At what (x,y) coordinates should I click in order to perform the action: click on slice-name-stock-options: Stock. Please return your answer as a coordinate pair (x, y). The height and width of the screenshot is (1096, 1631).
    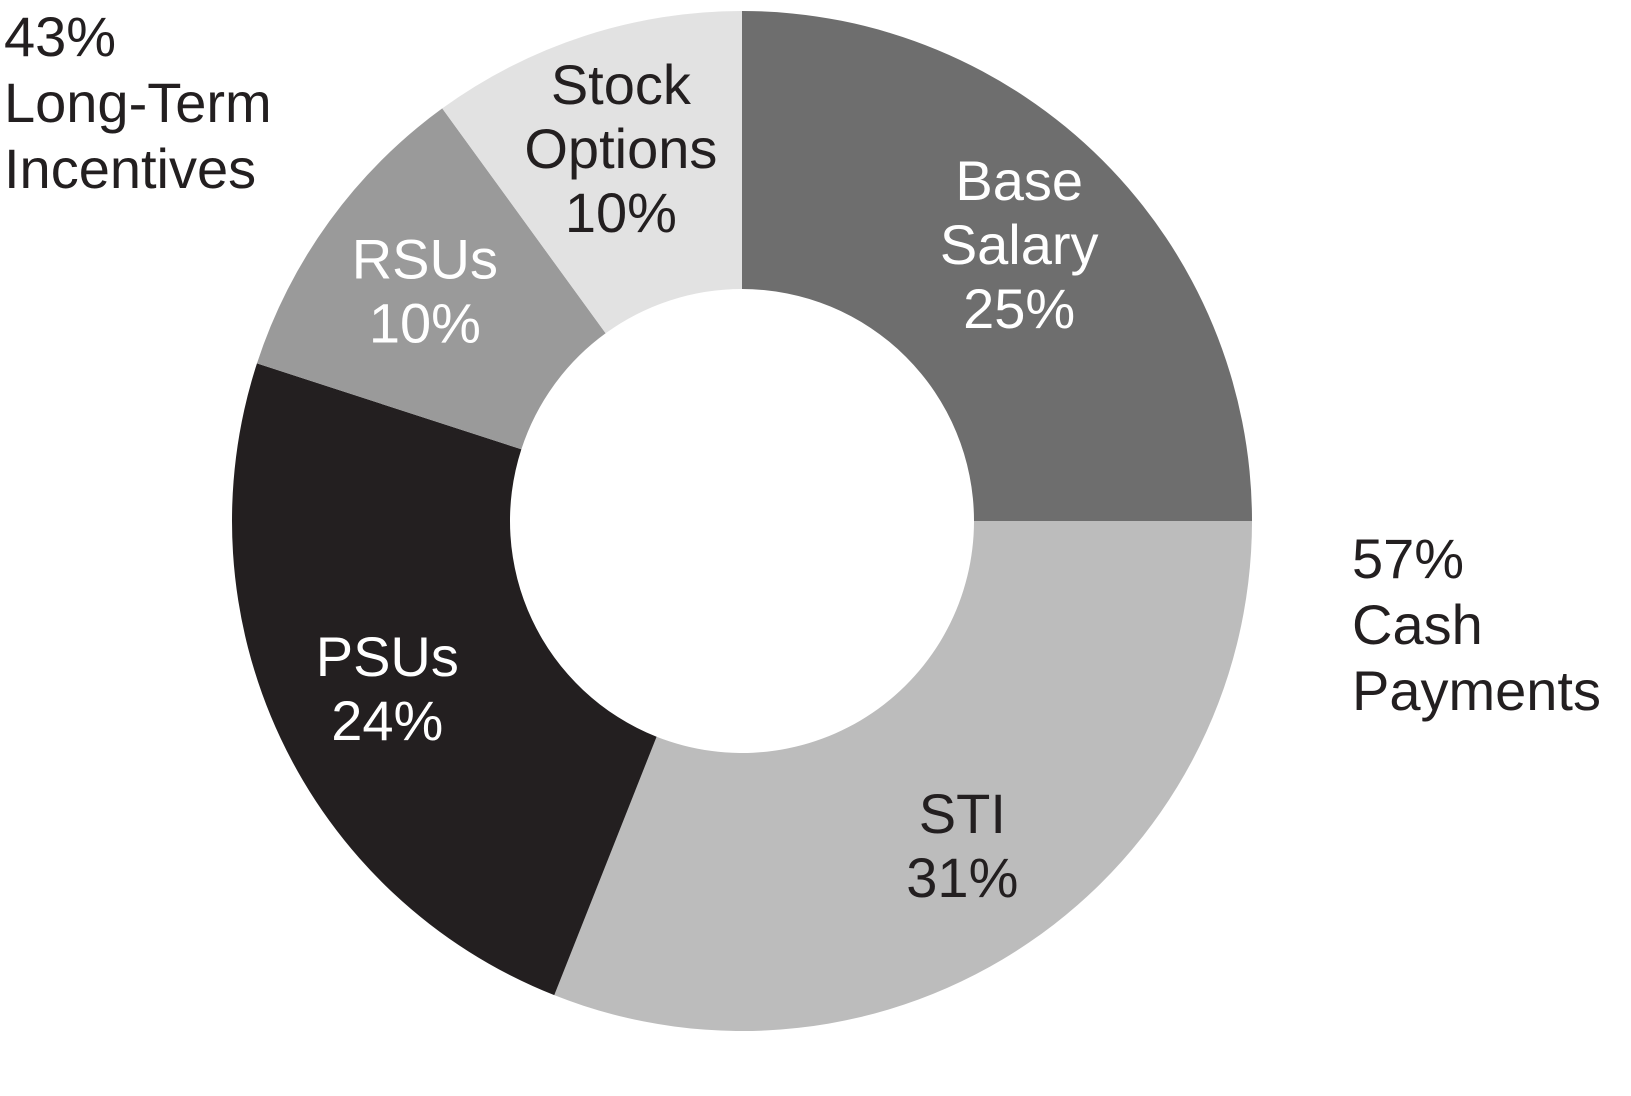
    Looking at the image, I should click on (621, 84).